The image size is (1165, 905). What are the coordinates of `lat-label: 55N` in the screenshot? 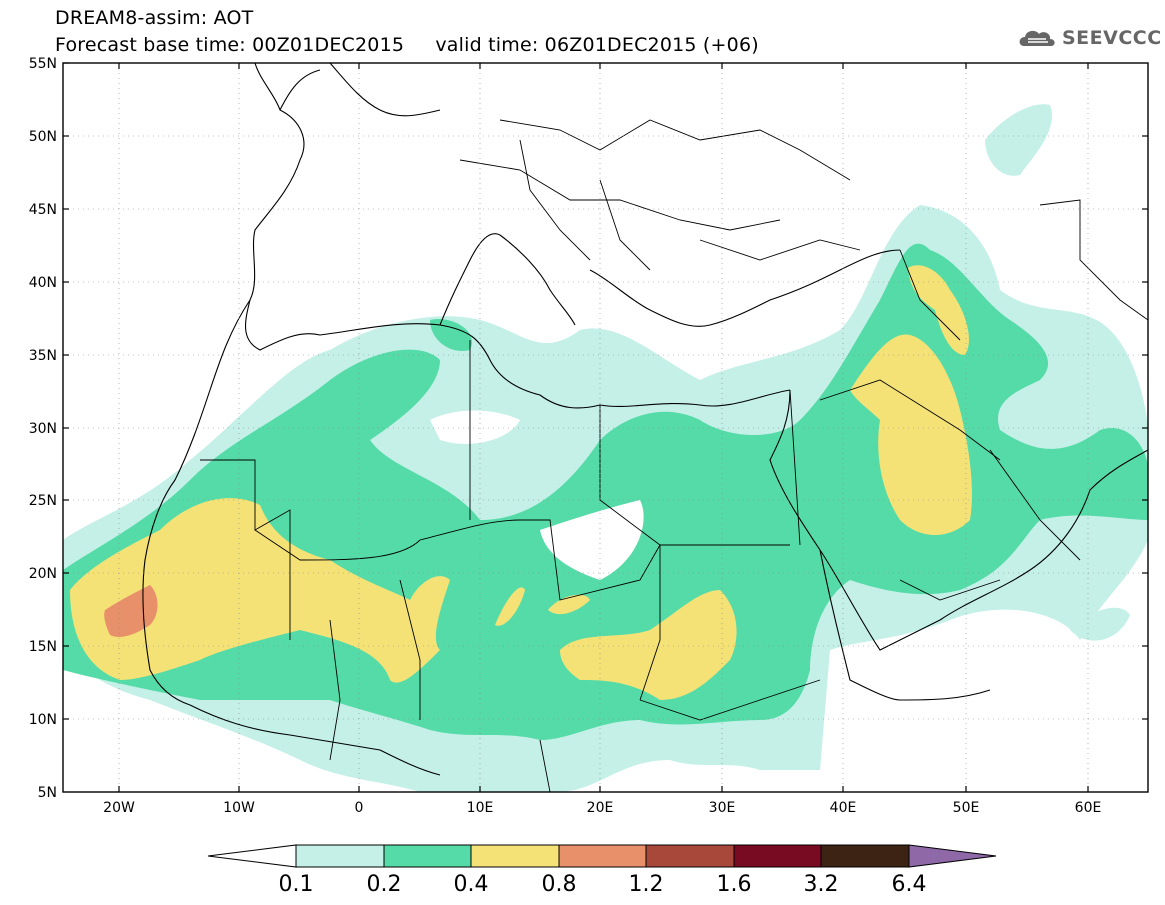 It's located at (43, 64).